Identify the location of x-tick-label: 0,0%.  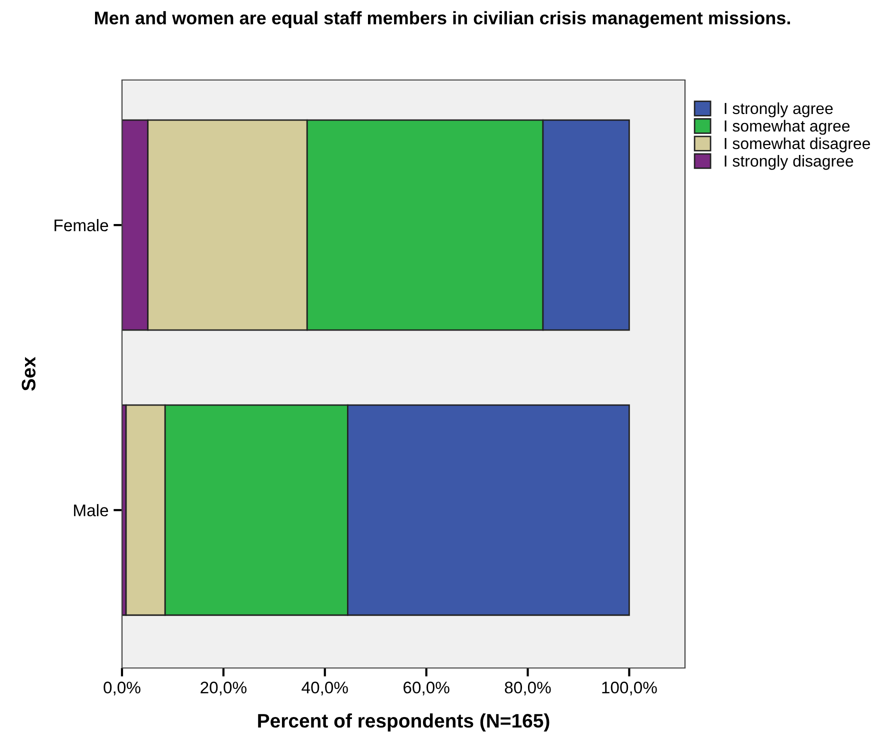
(122, 689).